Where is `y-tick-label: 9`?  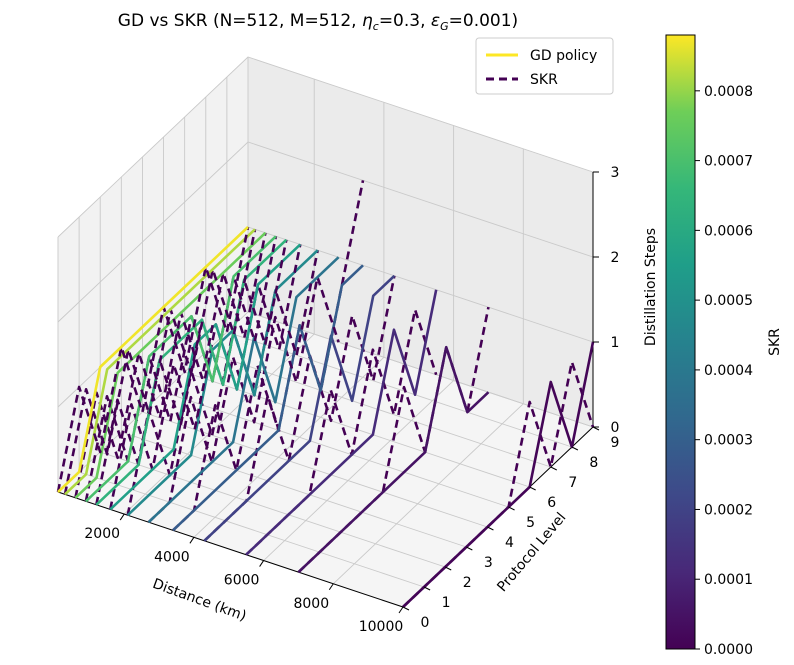
y-tick-label: 9 is located at coordinates (615, 443).